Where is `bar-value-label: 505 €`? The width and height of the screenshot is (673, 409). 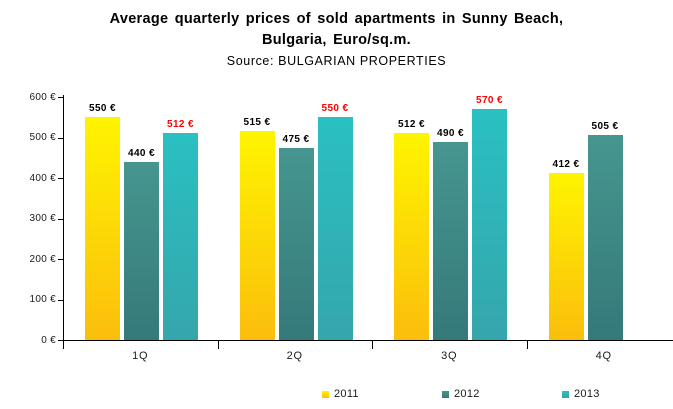 bar-value-label: 505 € is located at coordinates (605, 127).